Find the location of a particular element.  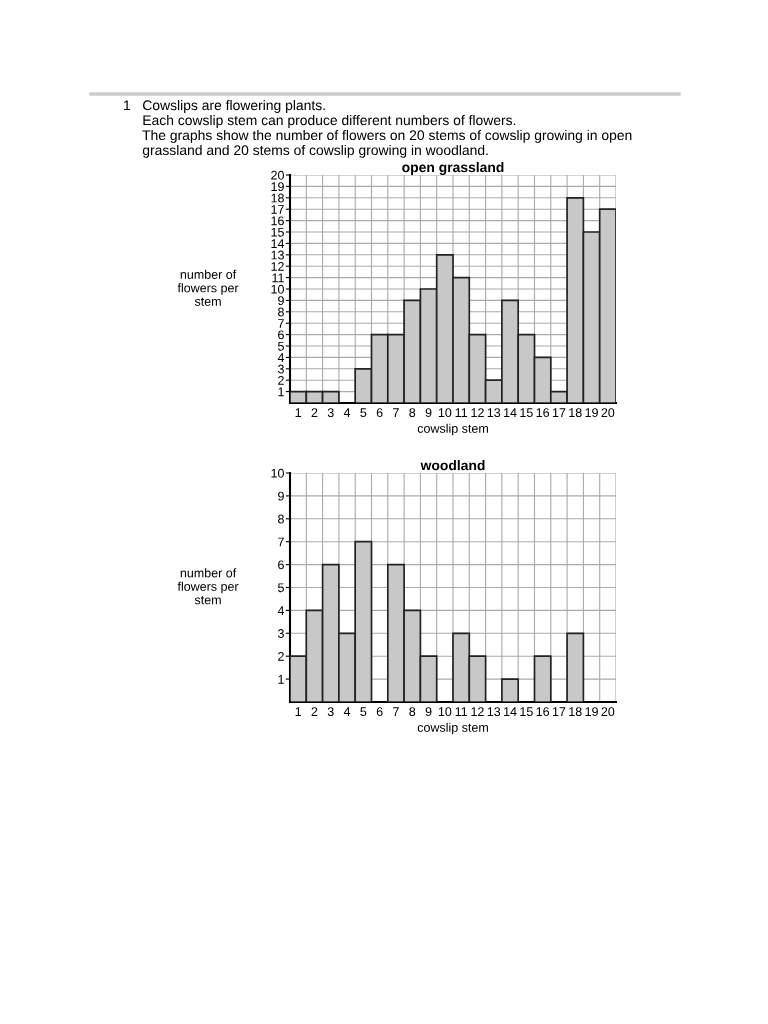

y-tick-label: 11 is located at coordinates (278, 278).